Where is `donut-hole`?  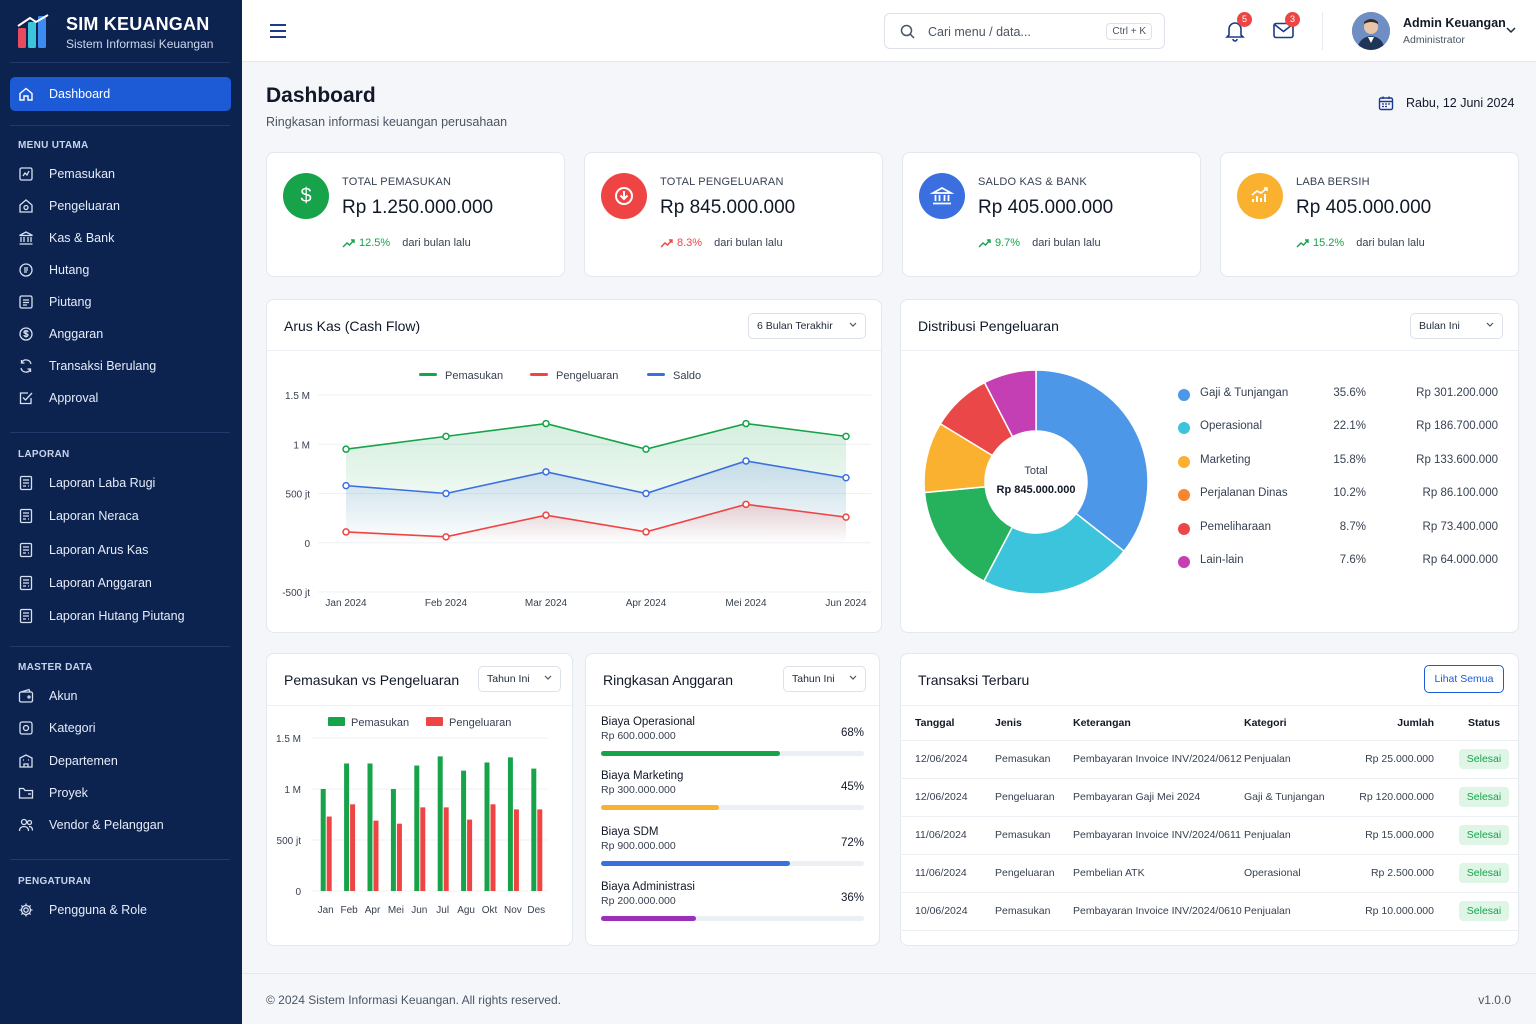 donut-hole is located at coordinates (1036, 482).